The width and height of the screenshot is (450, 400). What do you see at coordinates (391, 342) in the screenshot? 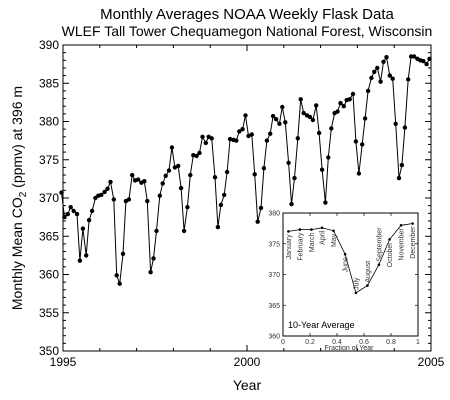
I see `inset-x-tick-label: 0.8` at bounding box center [391, 342].